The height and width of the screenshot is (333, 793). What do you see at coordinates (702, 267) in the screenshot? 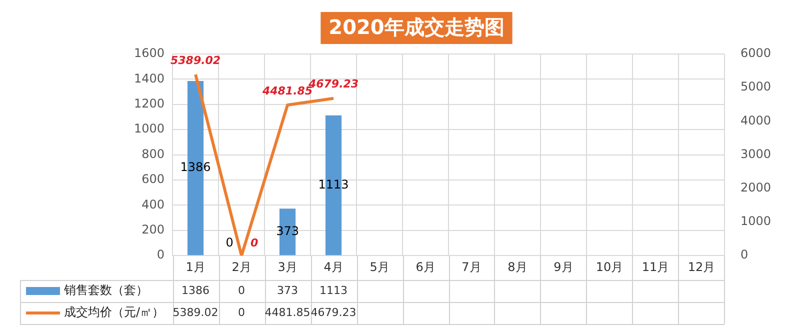
I see `x-tick-label: 12月` at bounding box center [702, 267].